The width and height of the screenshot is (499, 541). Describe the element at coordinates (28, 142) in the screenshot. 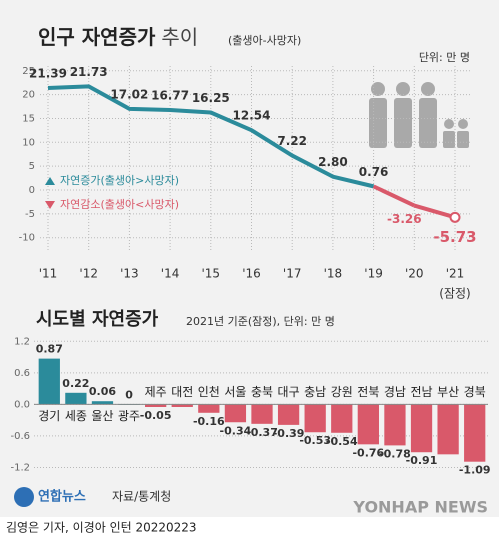

I see `y-tick-label: 10` at that location.